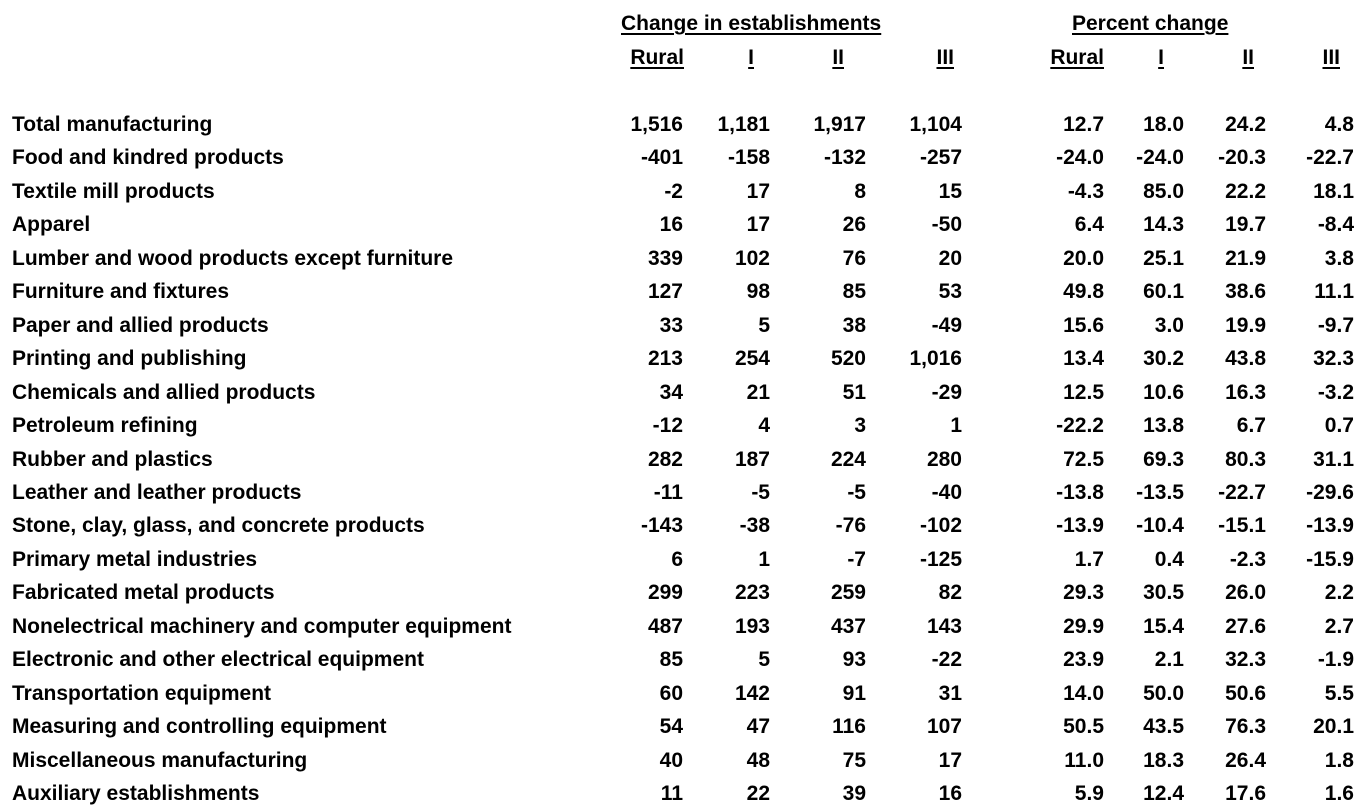 The width and height of the screenshot is (1364, 810). What do you see at coordinates (157, 492) in the screenshot?
I see `row-label: Leather and leather products` at bounding box center [157, 492].